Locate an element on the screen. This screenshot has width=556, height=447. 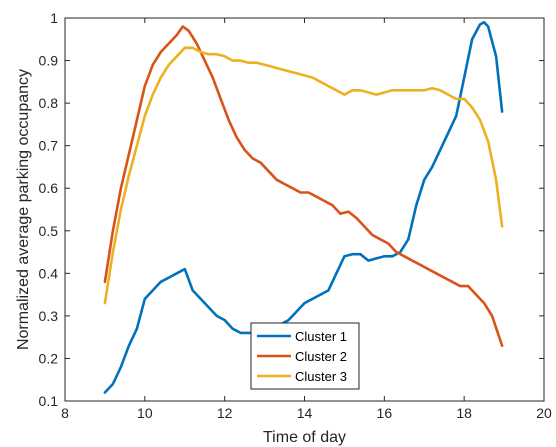
x-tick-label: 12 is located at coordinates (225, 413).